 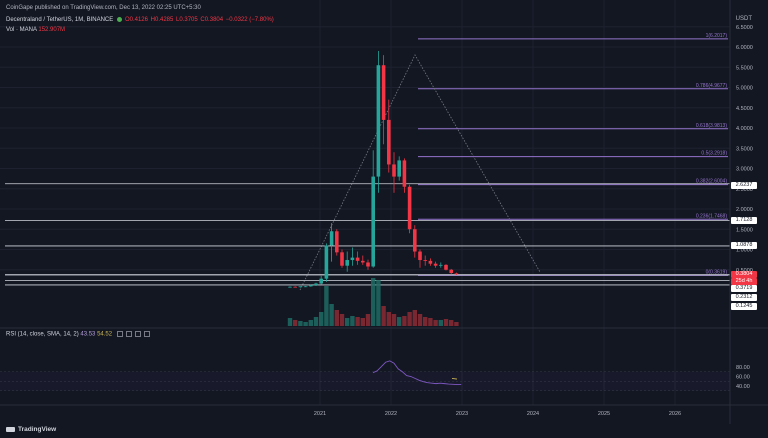 What do you see at coordinates (137, 334) in the screenshot?
I see `close-icon` at bounding box center [137, 334].